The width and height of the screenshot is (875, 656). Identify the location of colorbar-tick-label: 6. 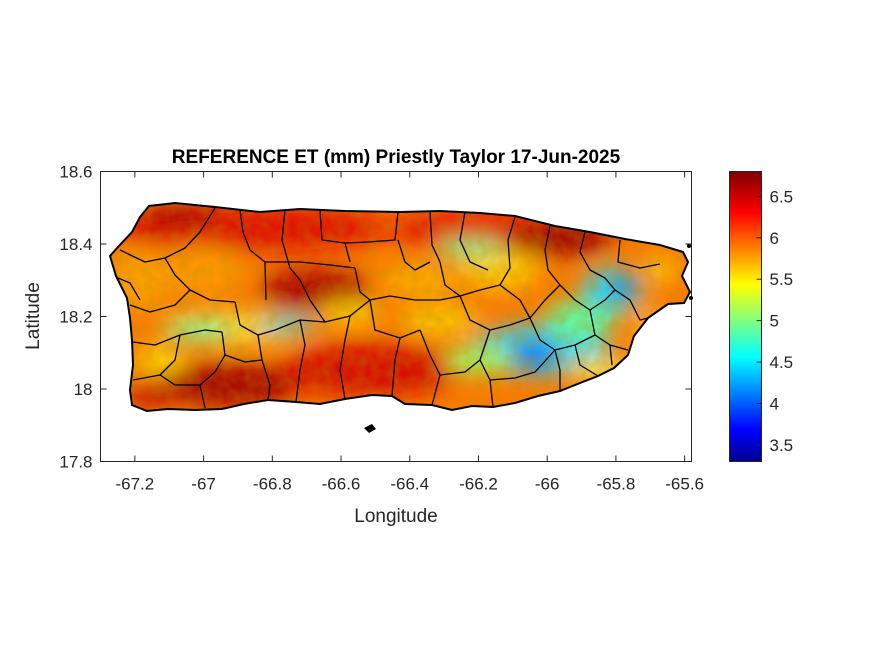
(774, 238).